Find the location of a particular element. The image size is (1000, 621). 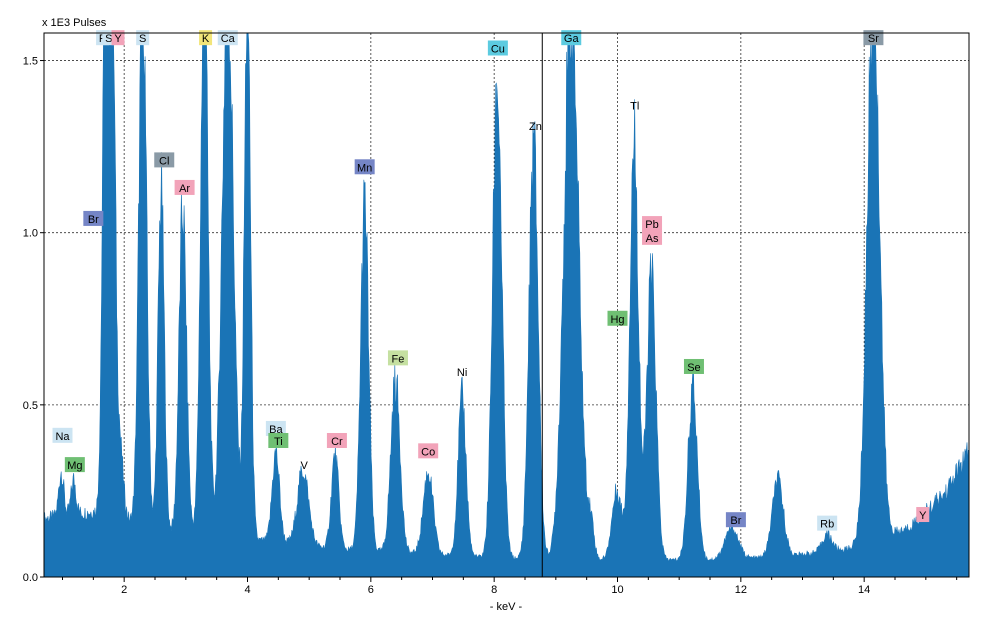

element-label-rb-28: Rb is located at coordinates (827, 523).